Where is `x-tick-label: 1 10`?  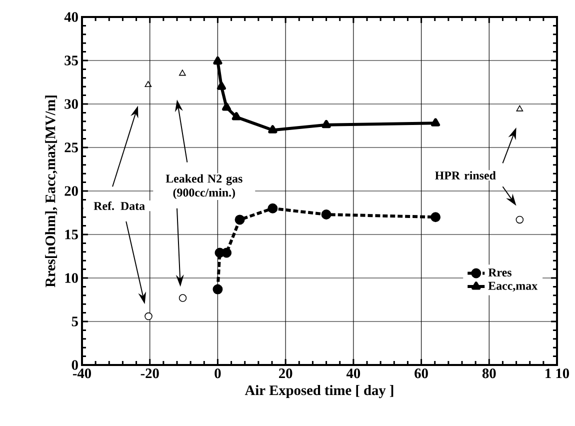
x-tick-label: 1 10 is located at coordinates (558, 373).